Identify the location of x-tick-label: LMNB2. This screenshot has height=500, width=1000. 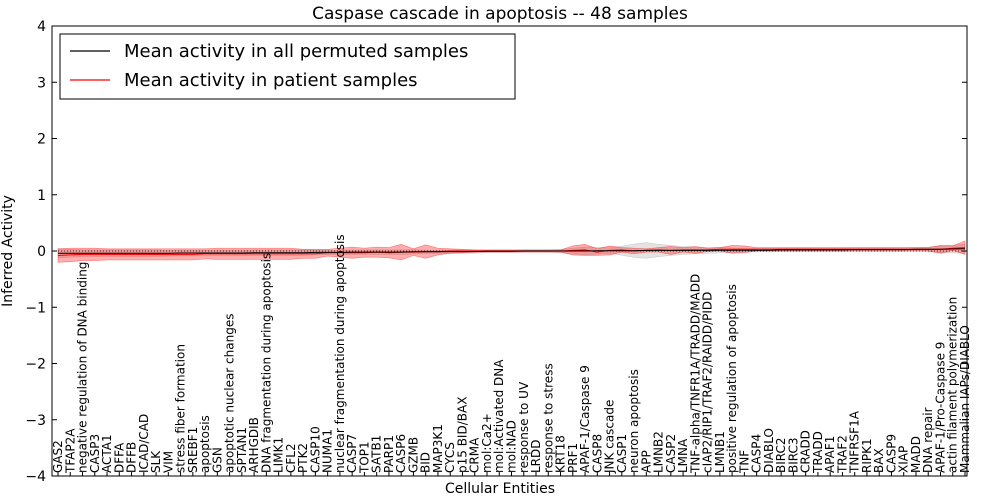
(659, 452).